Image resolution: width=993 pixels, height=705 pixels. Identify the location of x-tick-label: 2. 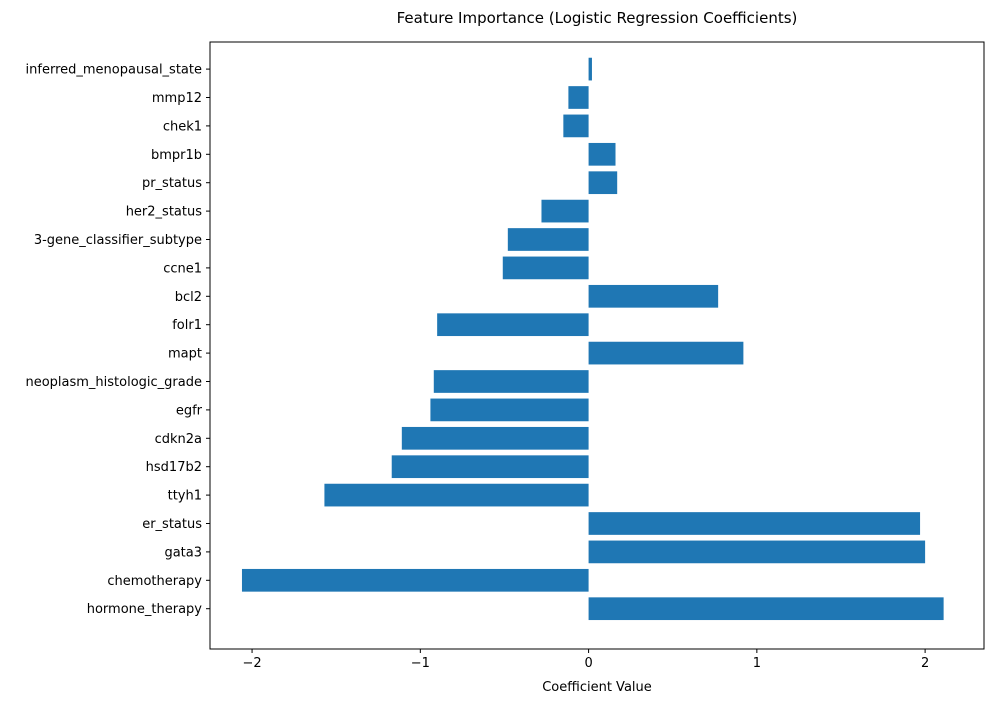
(925, 663).